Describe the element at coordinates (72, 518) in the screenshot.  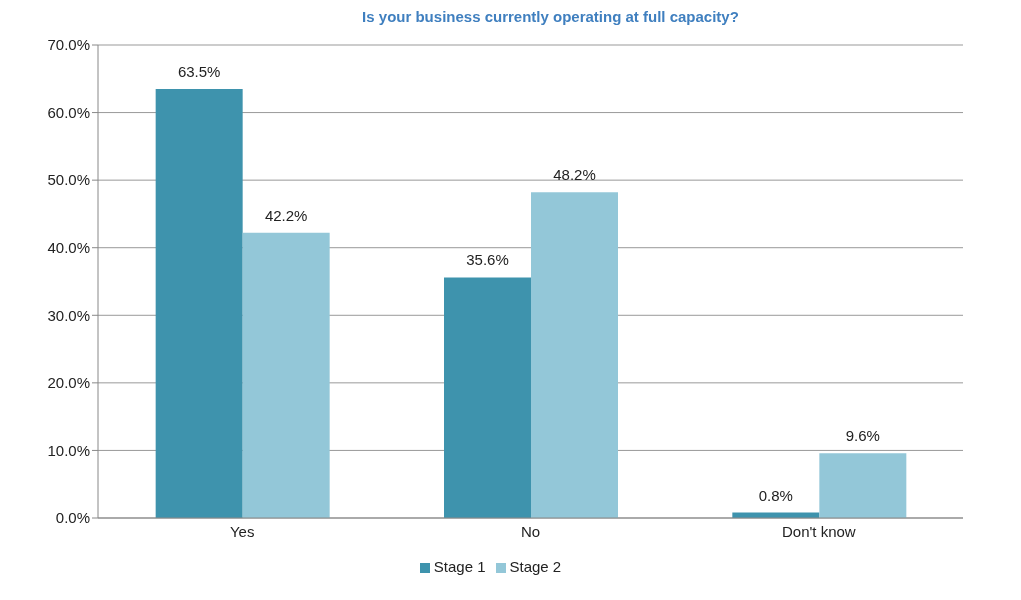
I see `y-tick-label: 0.0%` at that location.